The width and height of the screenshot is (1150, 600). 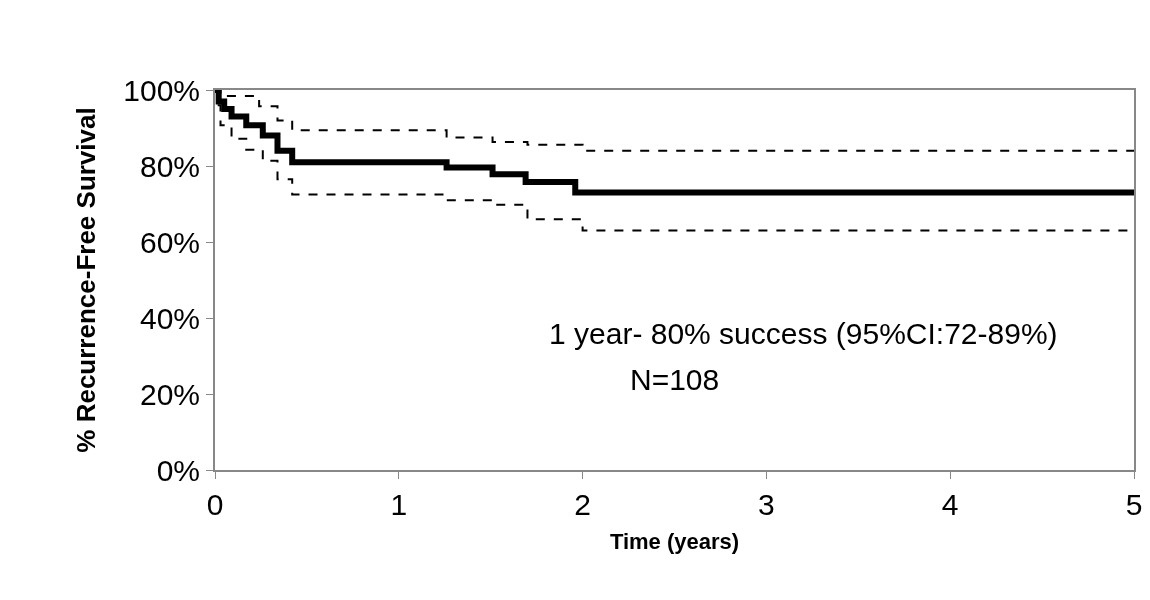 What do you see at coordinates (399, 504) in the screenshot?
I see `x-tick-label: 1` at bounding box center [399, 504].